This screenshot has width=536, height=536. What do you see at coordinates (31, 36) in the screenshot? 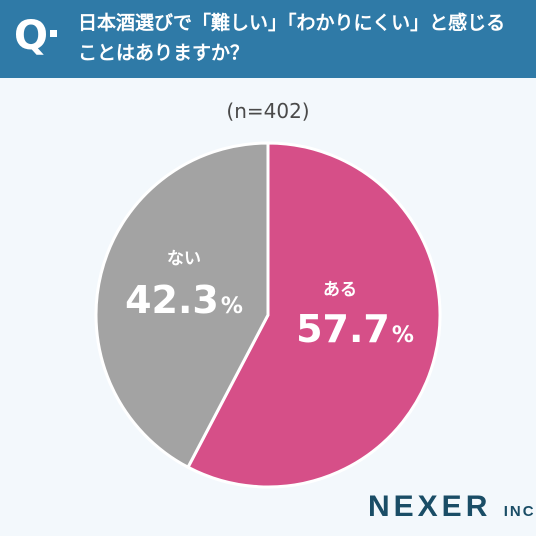
I see `question-mark-q: Q` at bounding box center [31, 36].